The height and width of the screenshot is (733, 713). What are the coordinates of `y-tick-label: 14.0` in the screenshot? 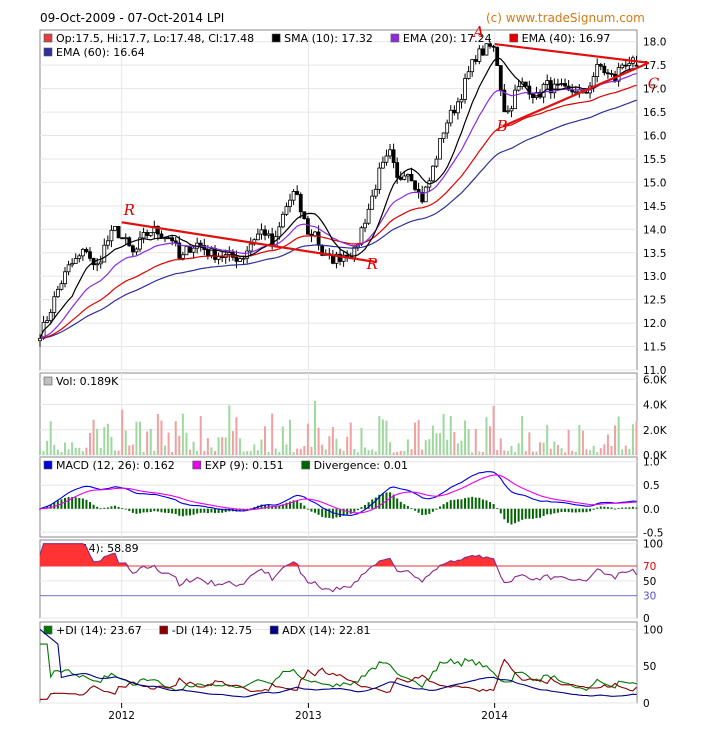 It's located at (654, 230).